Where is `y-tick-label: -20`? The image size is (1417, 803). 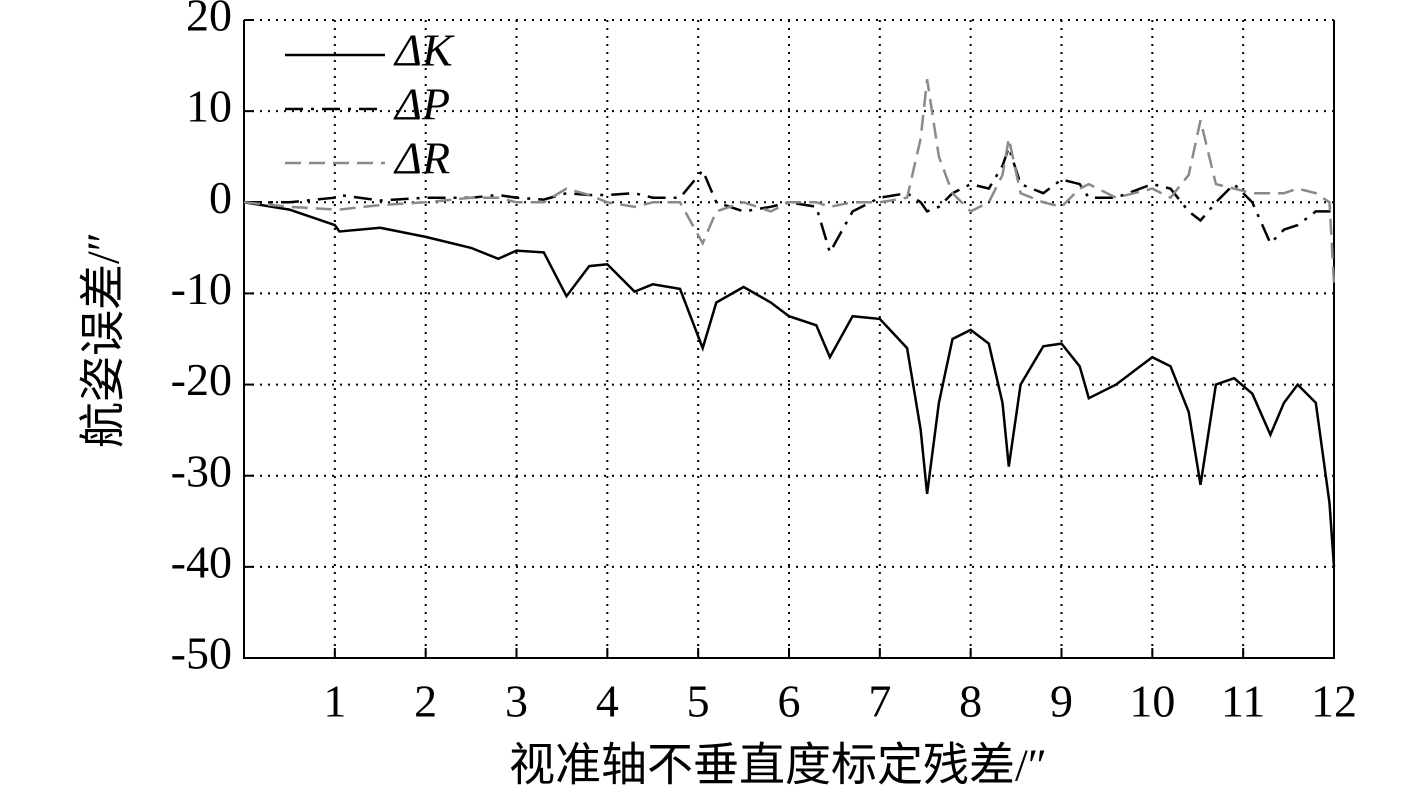
y-tick-label: -20 is located at coordinates (201, 379).